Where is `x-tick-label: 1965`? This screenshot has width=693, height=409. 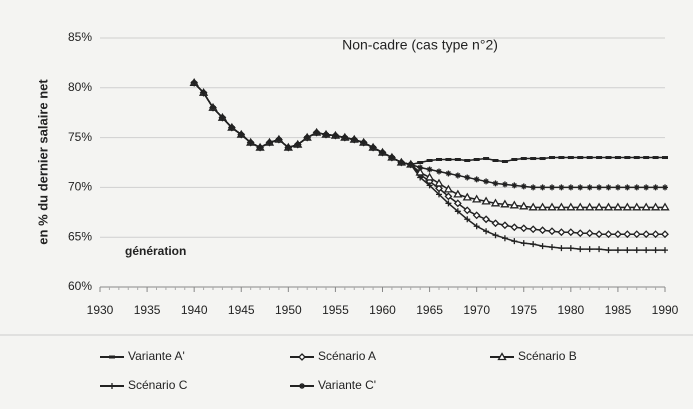
x-tick-label: 1965 is located at coordinates (429, 310).